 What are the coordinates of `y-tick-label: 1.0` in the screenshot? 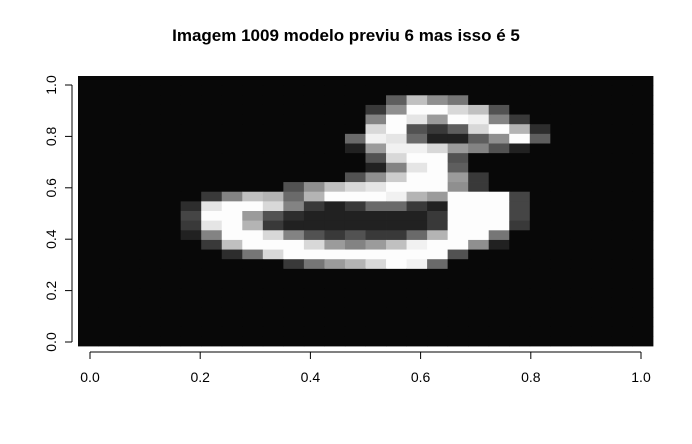 It's located at (51, 85).